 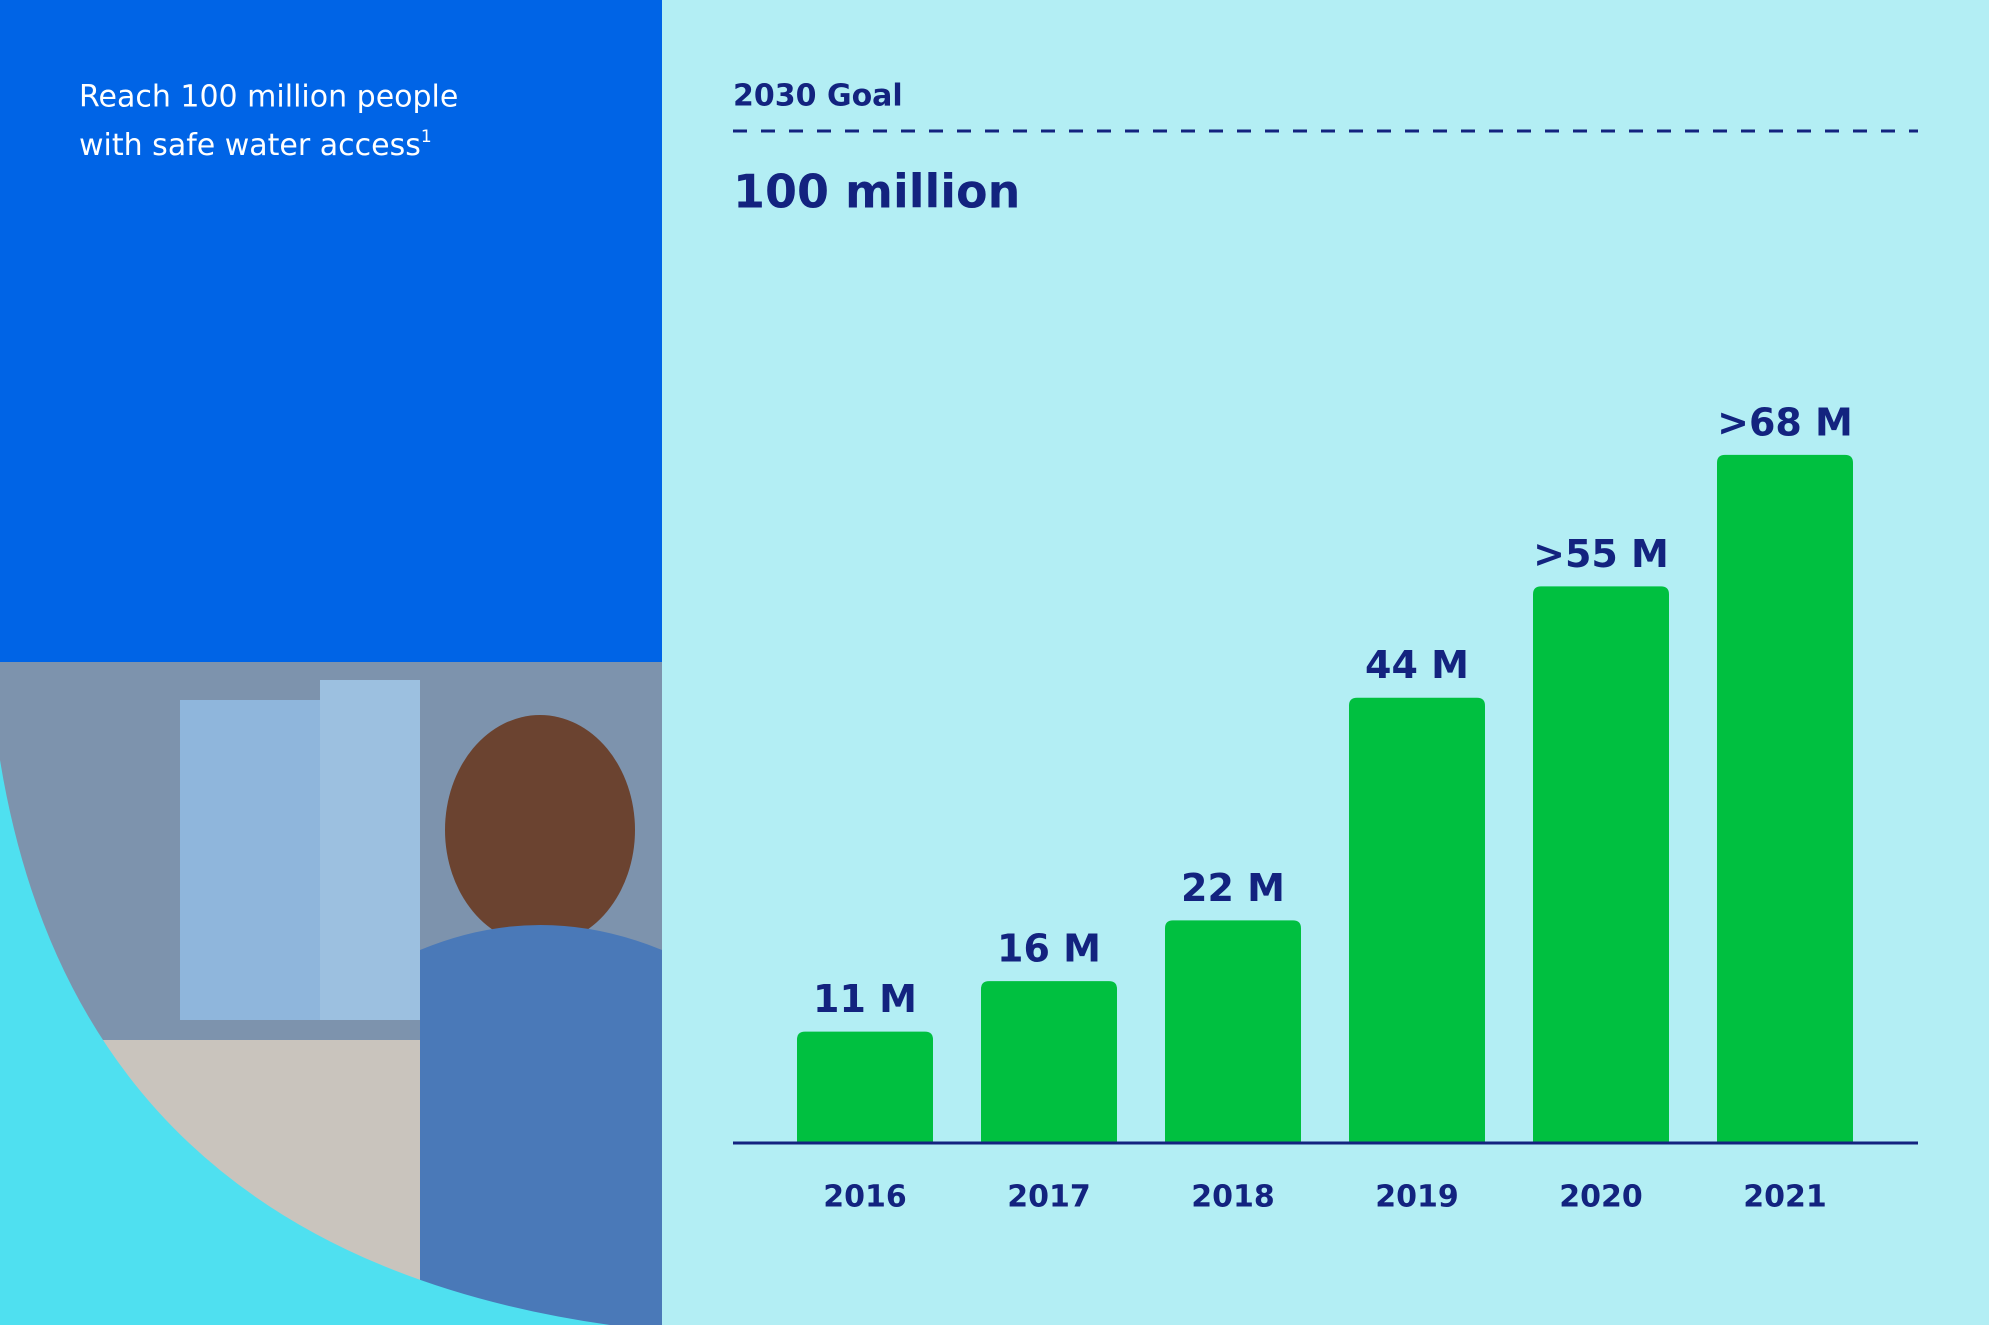 I want to click on value-label: >55 M, so click(x=1601, y=554).